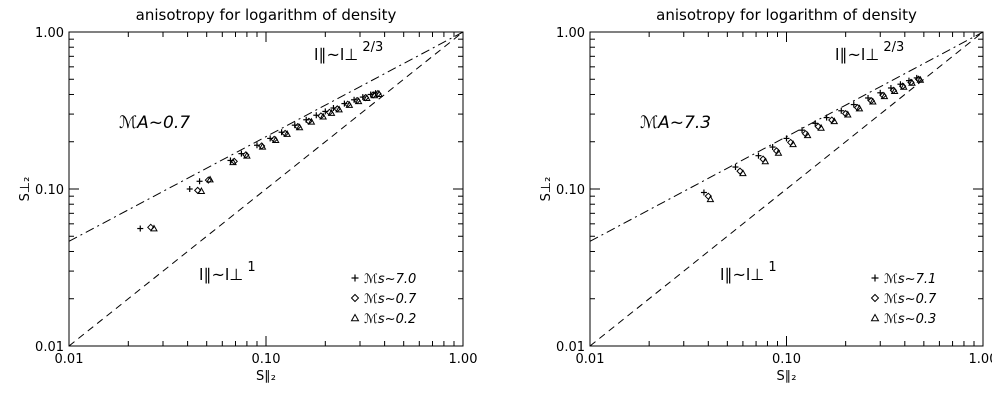  I want to click on legend-label: ℳs~7.0, so click(390, 279).